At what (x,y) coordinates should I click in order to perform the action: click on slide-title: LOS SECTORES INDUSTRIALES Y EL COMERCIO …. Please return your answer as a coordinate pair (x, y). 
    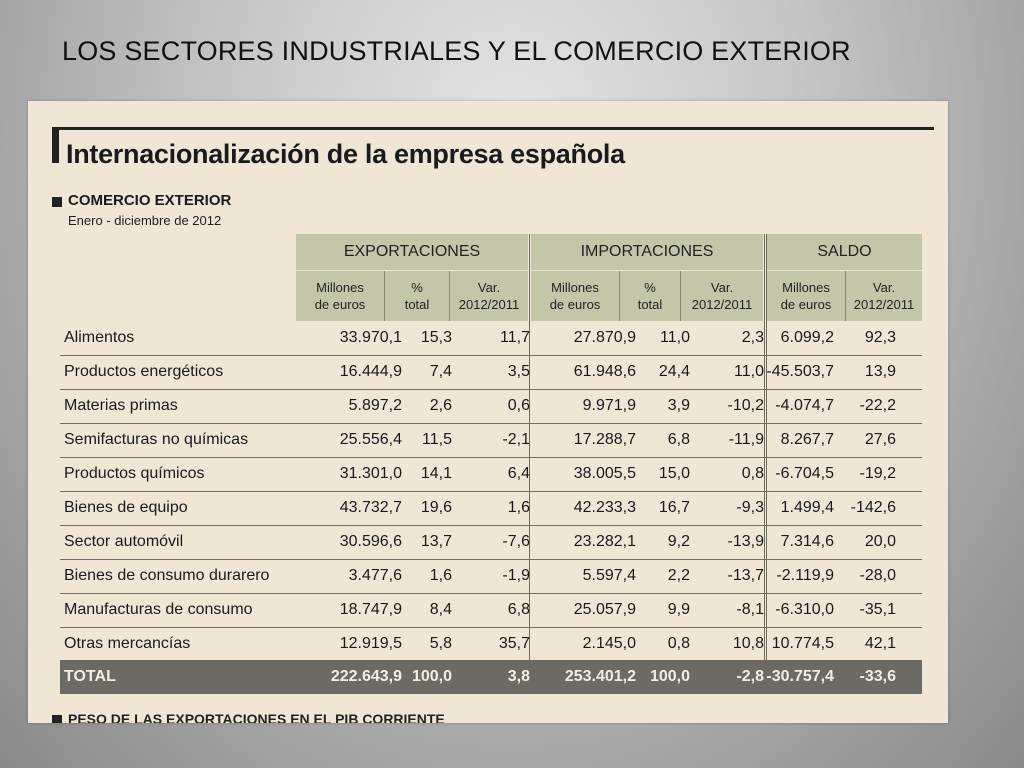
    Looking at the image, I should click on (456, 51).